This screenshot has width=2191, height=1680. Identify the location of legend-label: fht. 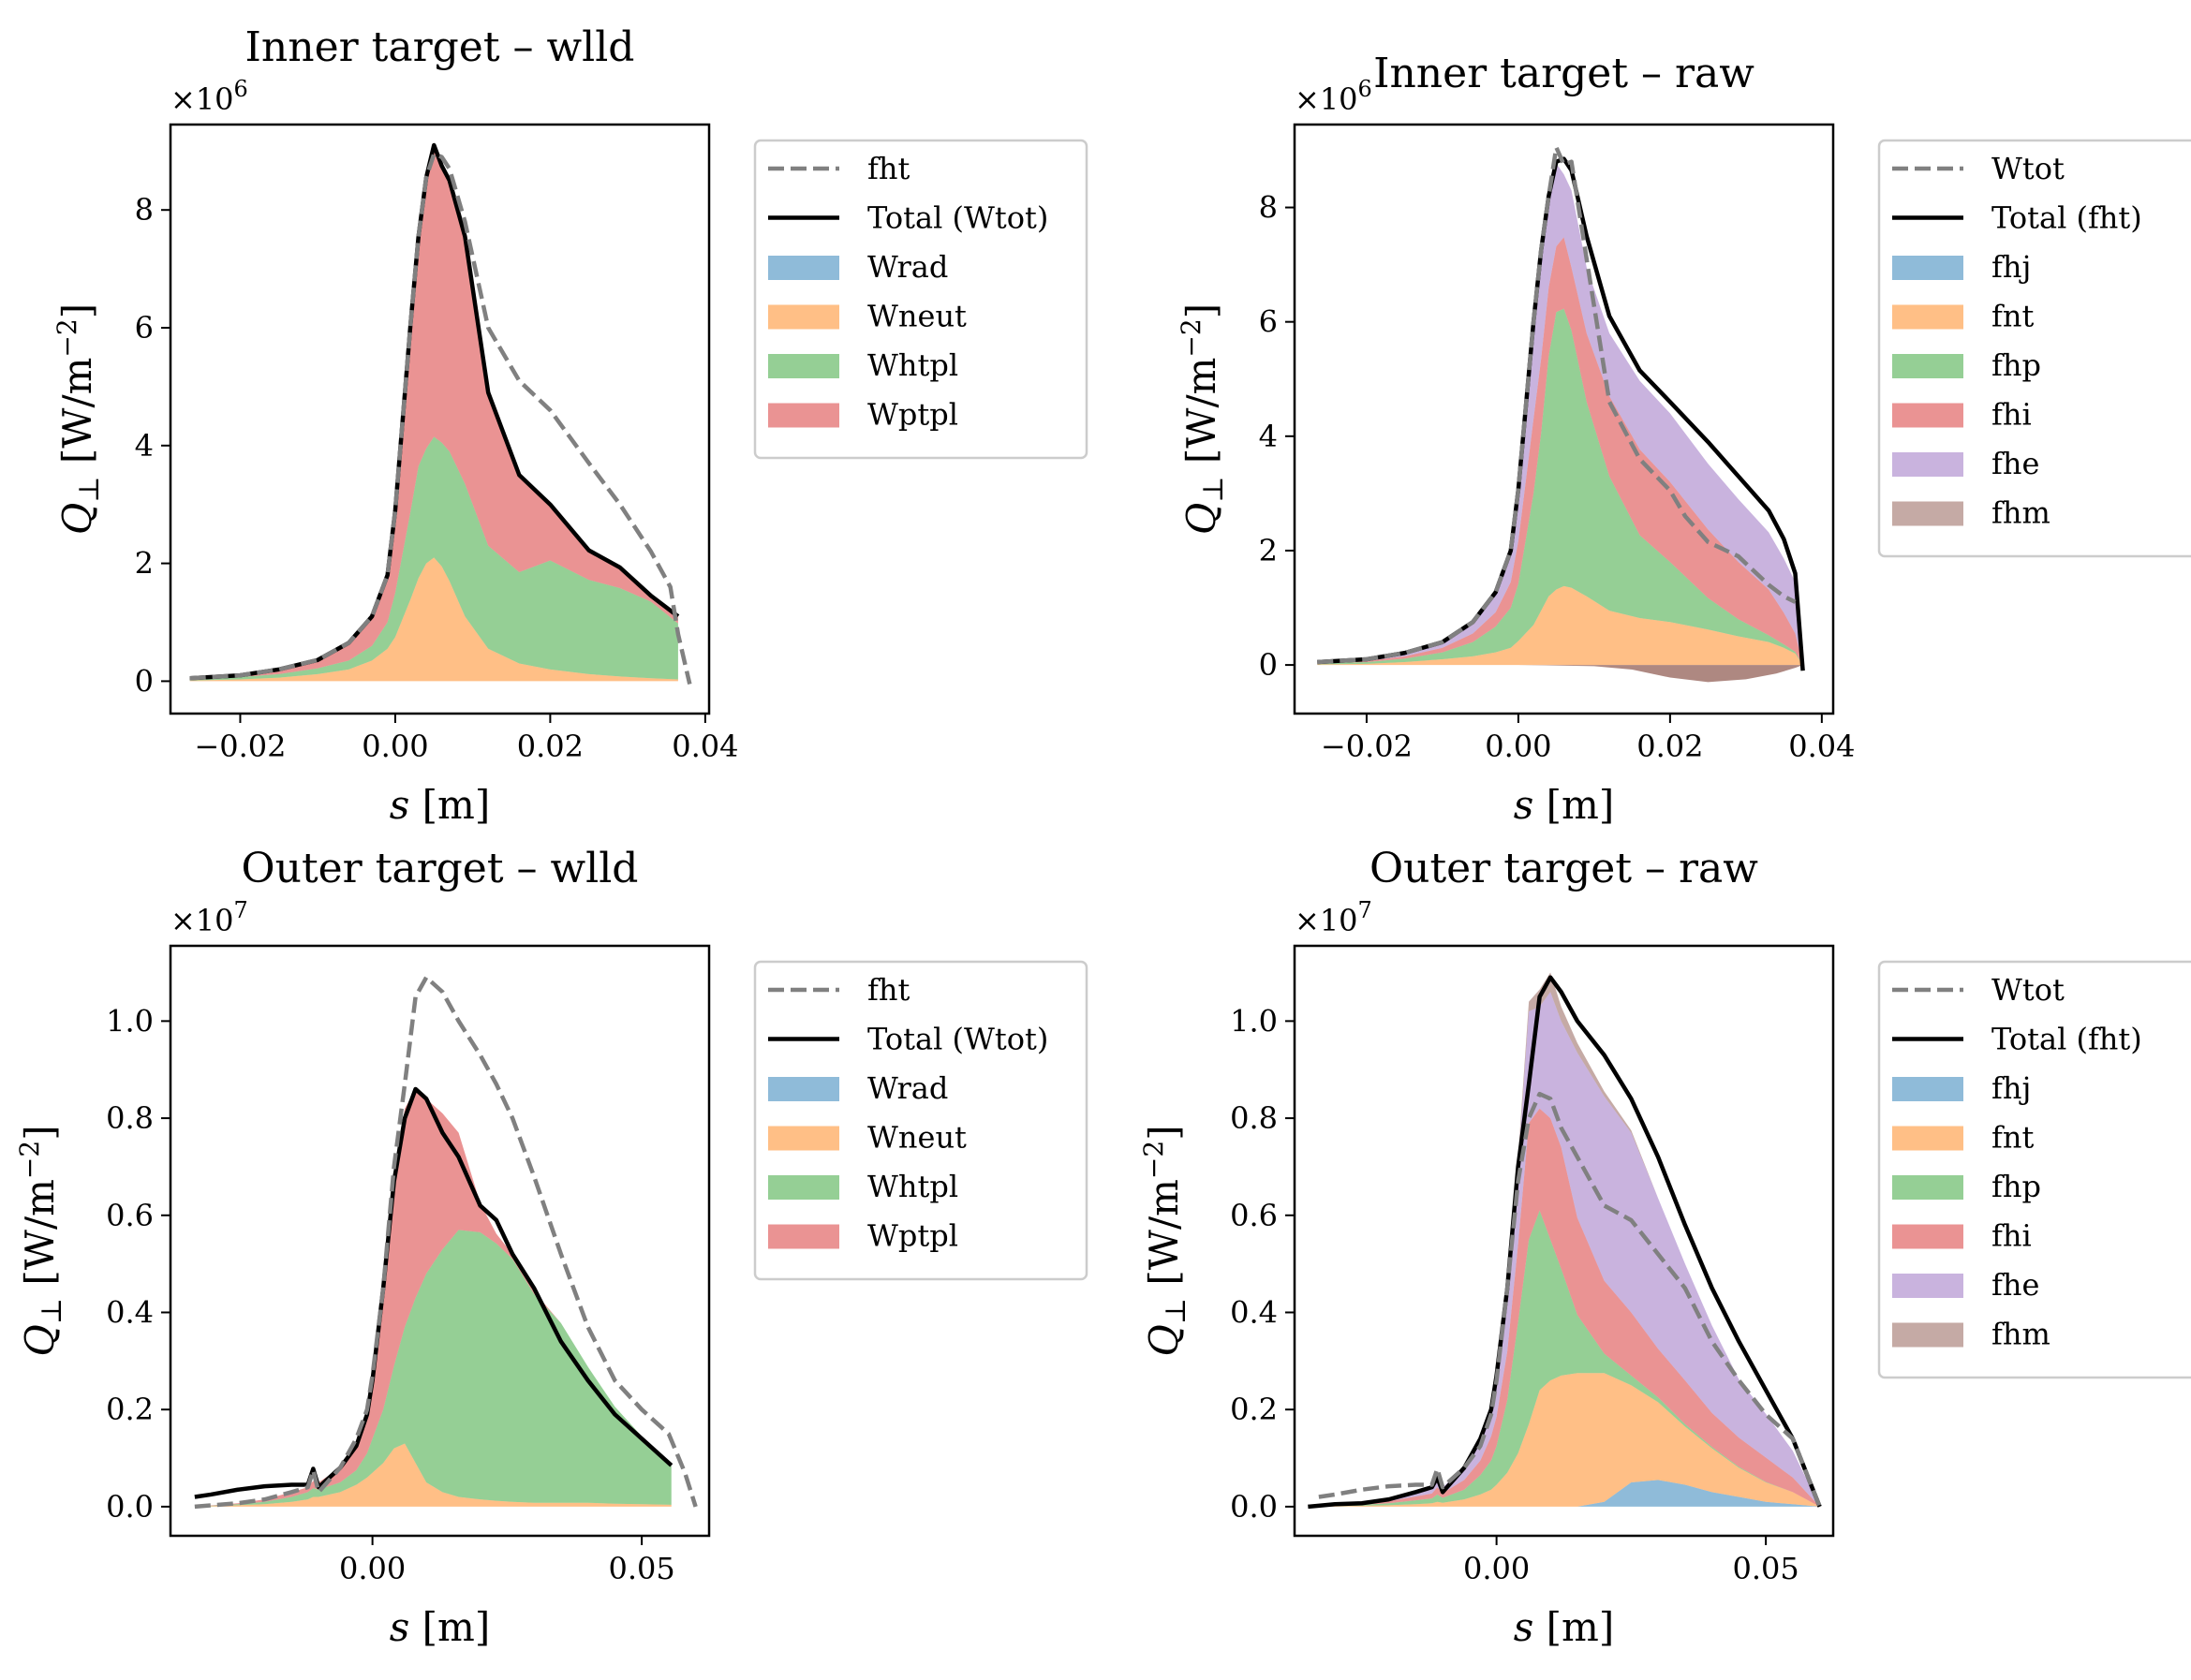
(888, 990).